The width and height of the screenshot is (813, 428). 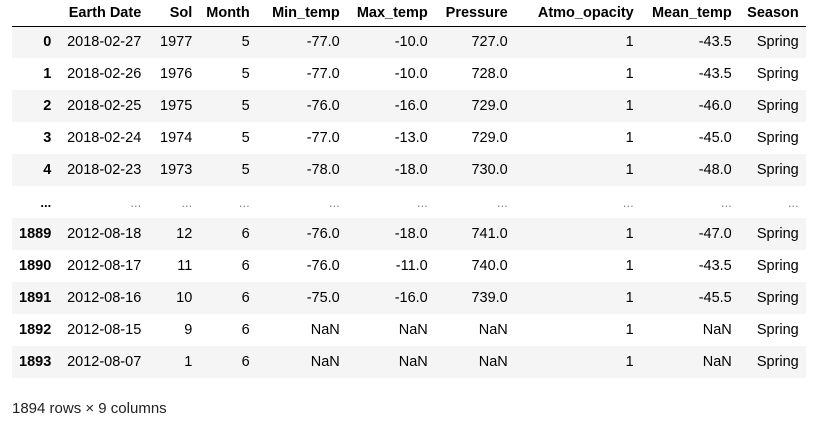 What do you see at coordinates (104, 298) in the screenshot?
I see `table-cell: 2012-08-16` at bounding box center [104, 298].